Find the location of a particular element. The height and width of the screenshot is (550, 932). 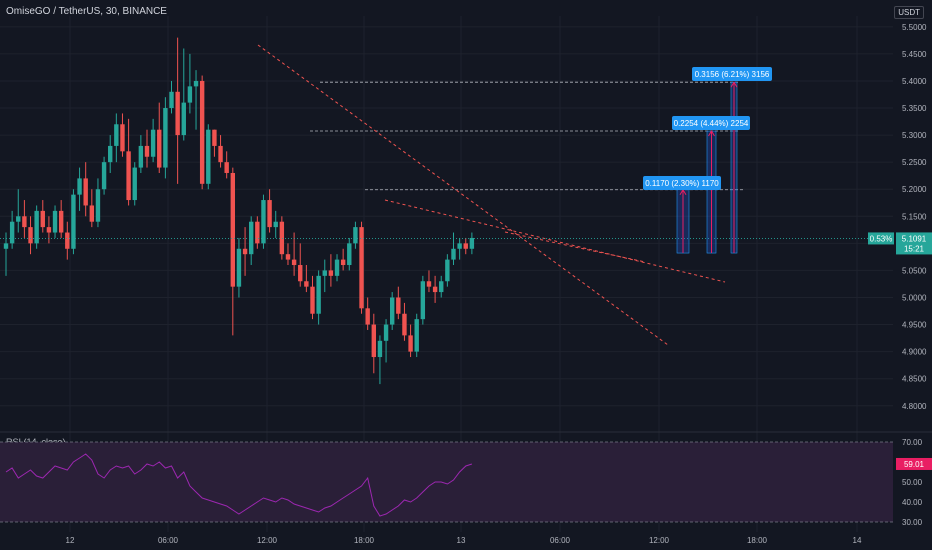

rsi-tick-label: 40.00 is located at coordinates (912, 502).